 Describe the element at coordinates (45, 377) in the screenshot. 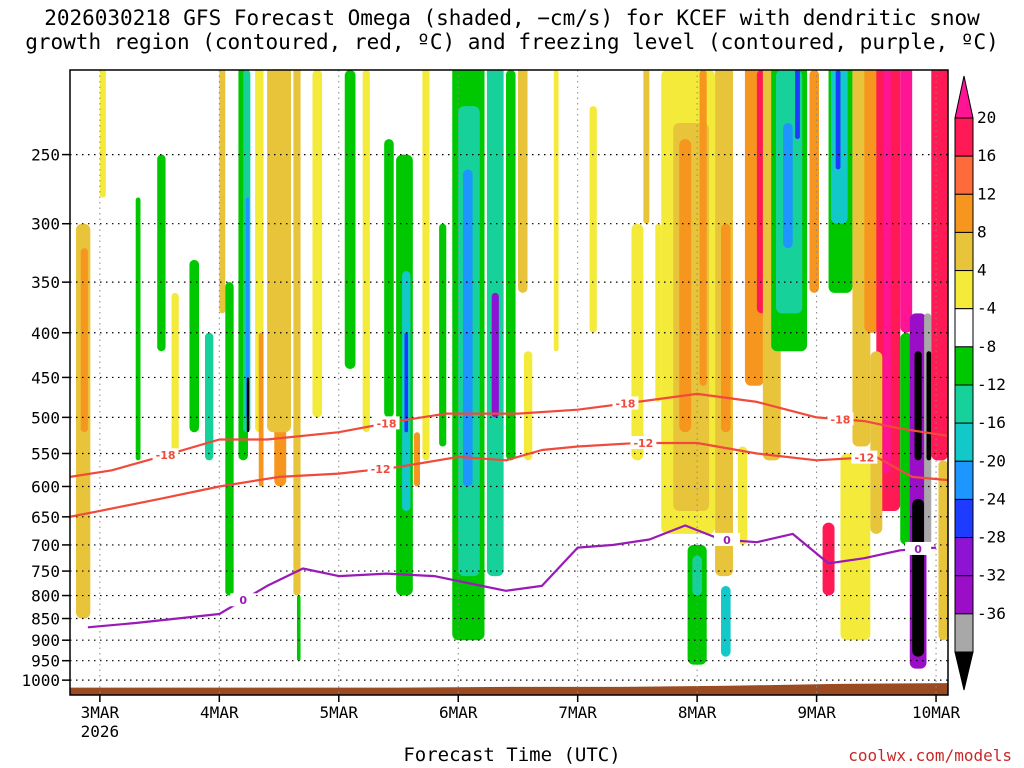

I see `pressure-tick-label: 450` at that location.